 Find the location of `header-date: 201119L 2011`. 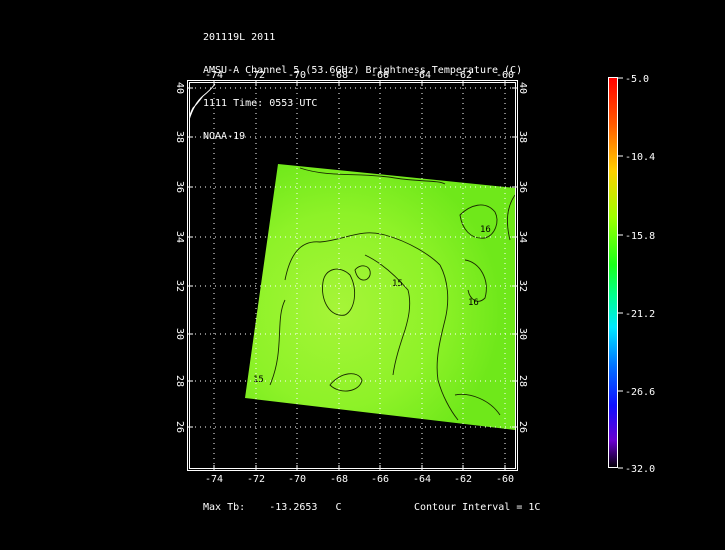

header-date: 201119L 2011 is located at coordinates (239, 37).